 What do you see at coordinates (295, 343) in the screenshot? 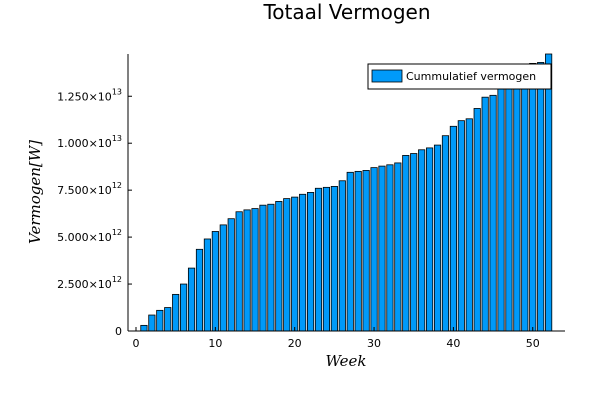
I see `x-tick-label: 20` at bounding box center [295, 343].